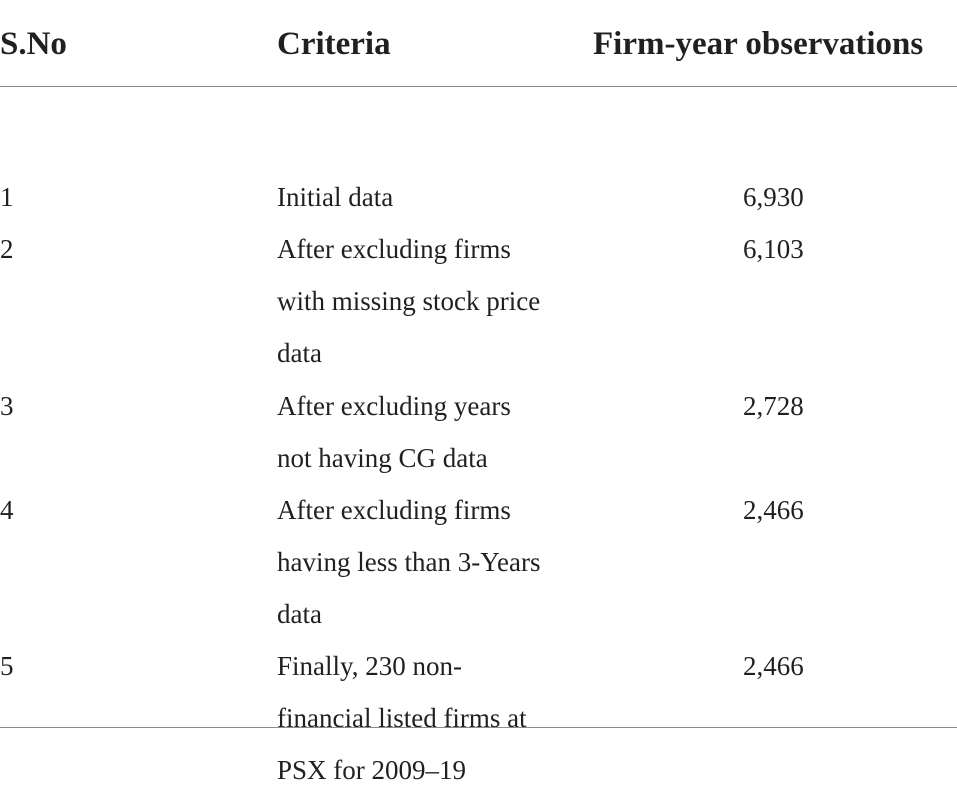  Describe the element at coordinates (758, 44) in the screenshot. I see `header-observations: Firm-year observations` at that location.